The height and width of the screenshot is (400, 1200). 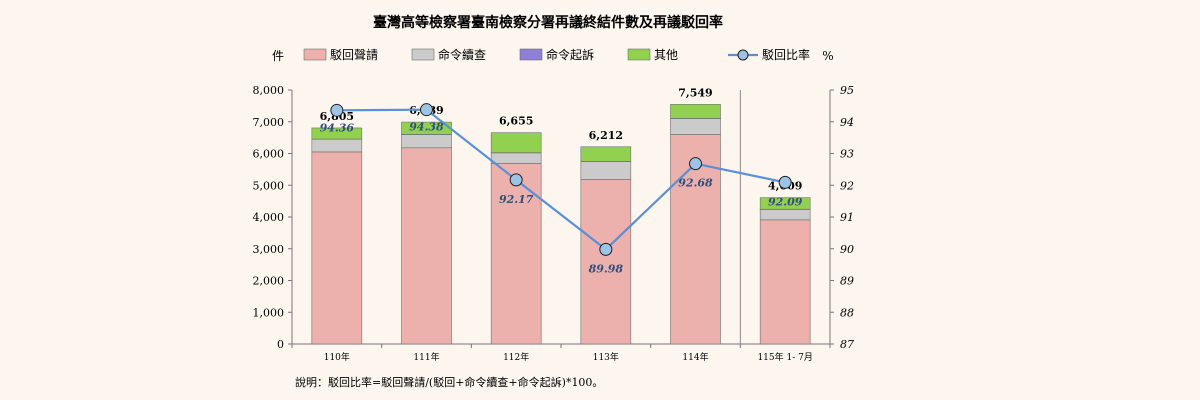 I want to click on legend: 駁回聲請 命令續查 命令起訴 其他 駁回比率, so click(x=556, y=54).